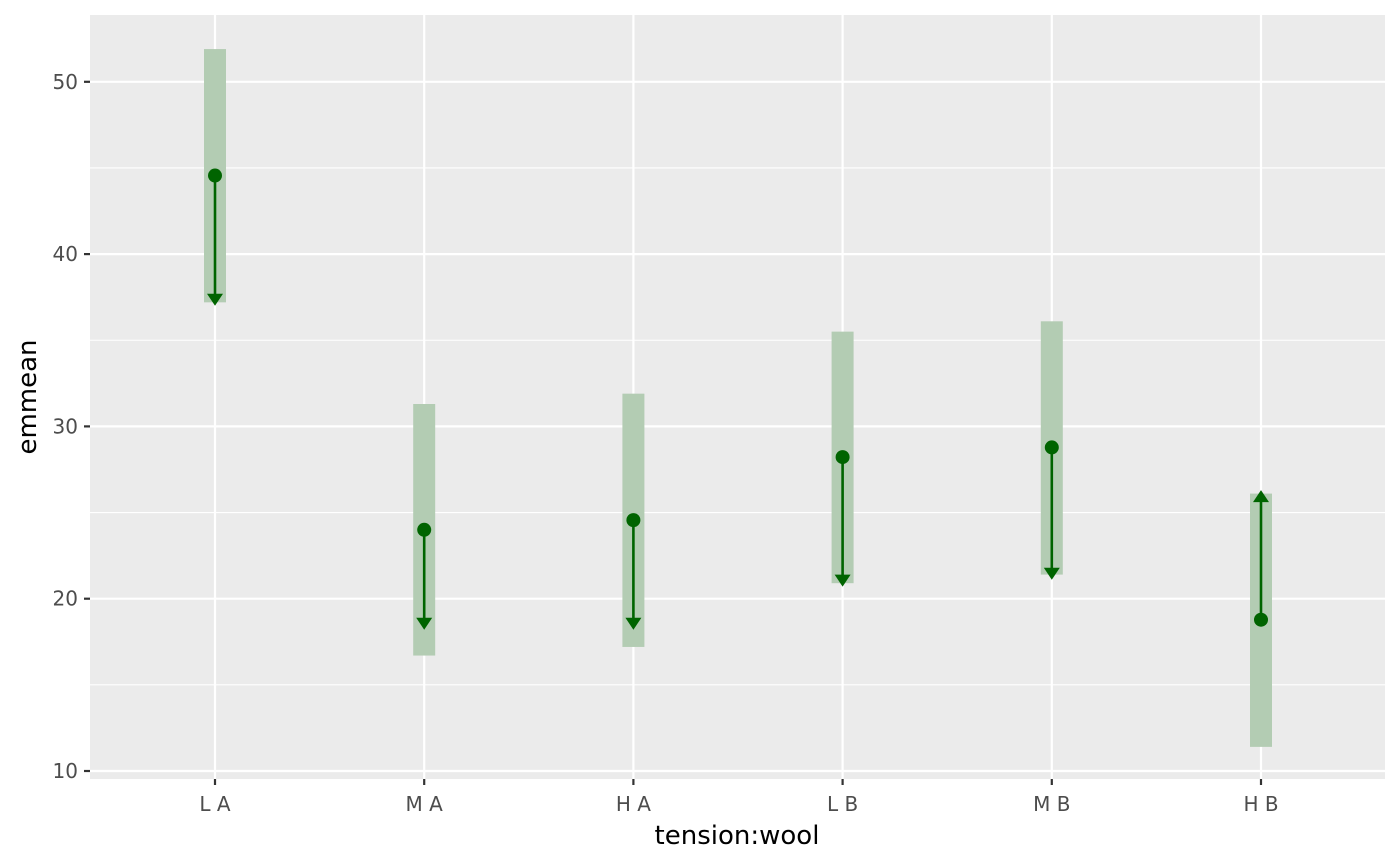 Image resolution: width=1400 pixels, height=866 pixels. What do you see at coordinates (65, 771) in the screenshot?
I see `y-tick-label: 10` at bounding box center [65, 771].